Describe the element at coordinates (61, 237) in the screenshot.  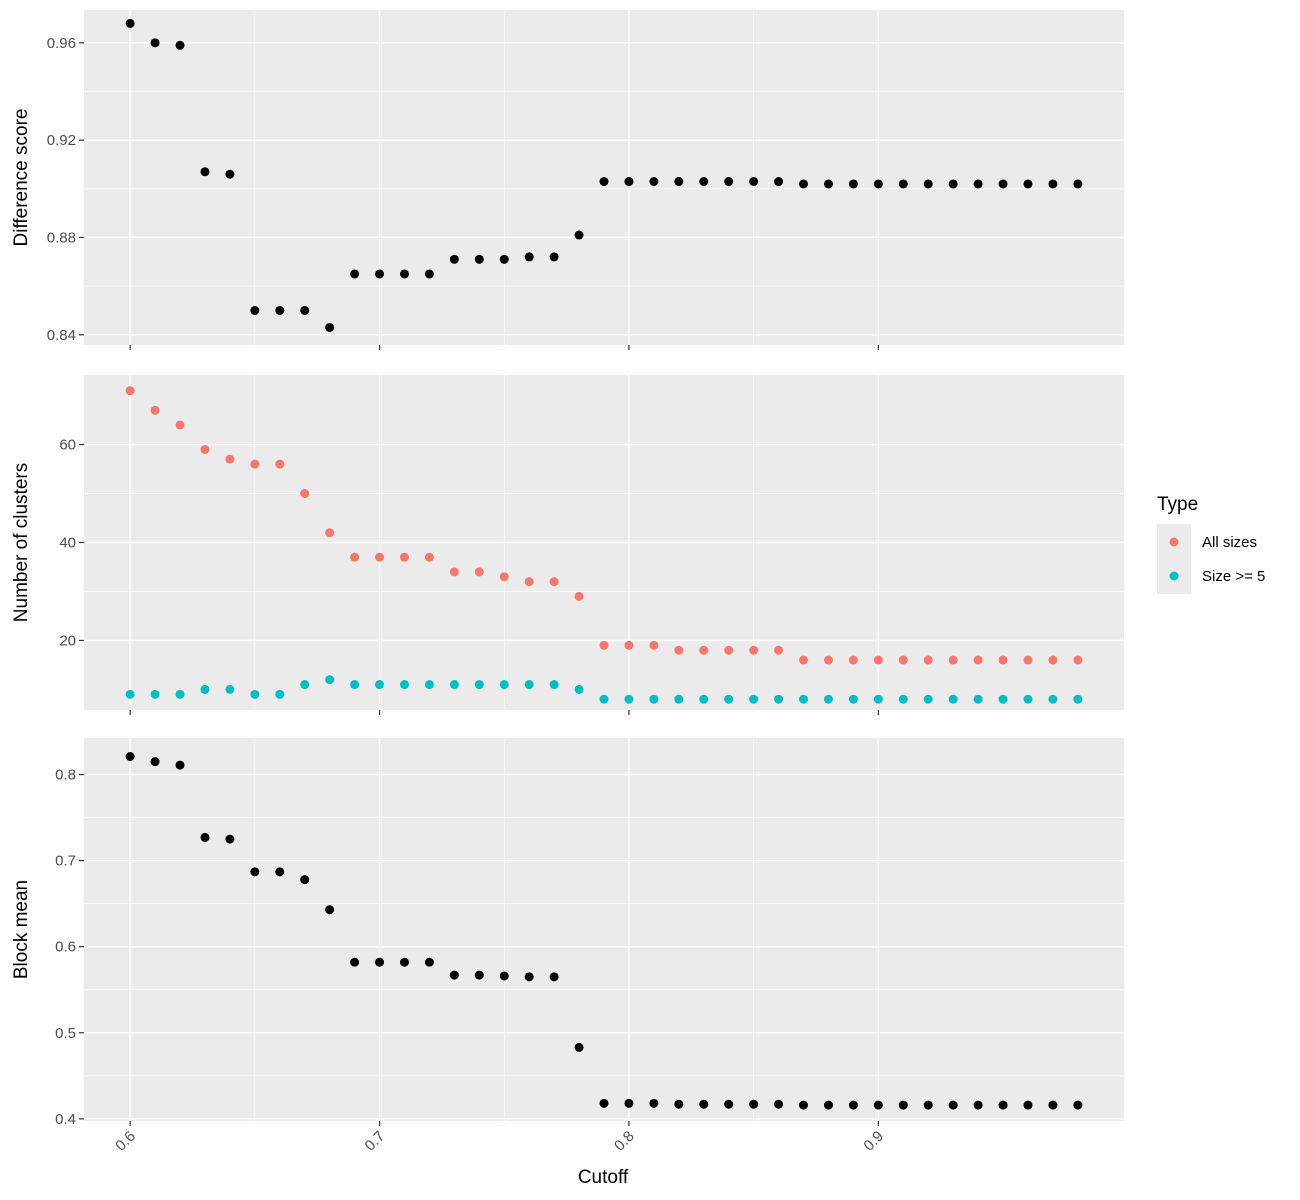
I see `y-tick-label: 0.88` at that location.